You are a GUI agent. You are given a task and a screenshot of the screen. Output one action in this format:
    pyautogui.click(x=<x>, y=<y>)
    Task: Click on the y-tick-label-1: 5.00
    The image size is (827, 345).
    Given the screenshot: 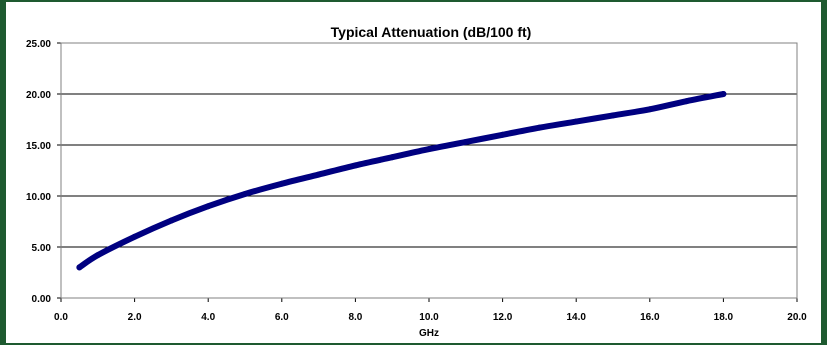 What is the action you would take?
    pyautogui.click(x=42, y=248)
    